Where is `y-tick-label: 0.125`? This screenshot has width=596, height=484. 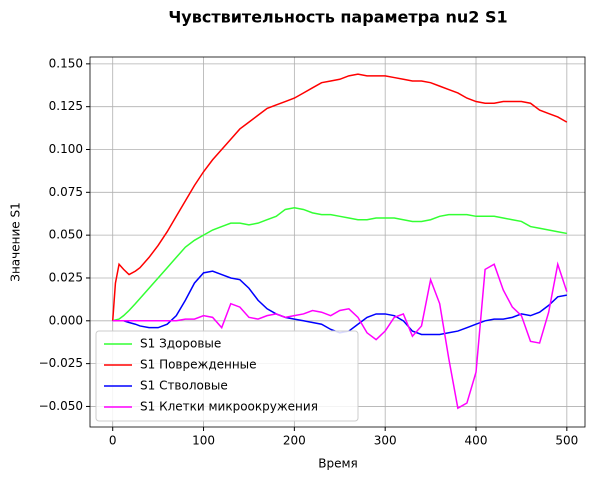
y-tick-label: 0.125 is located at coordinates (66, 106).